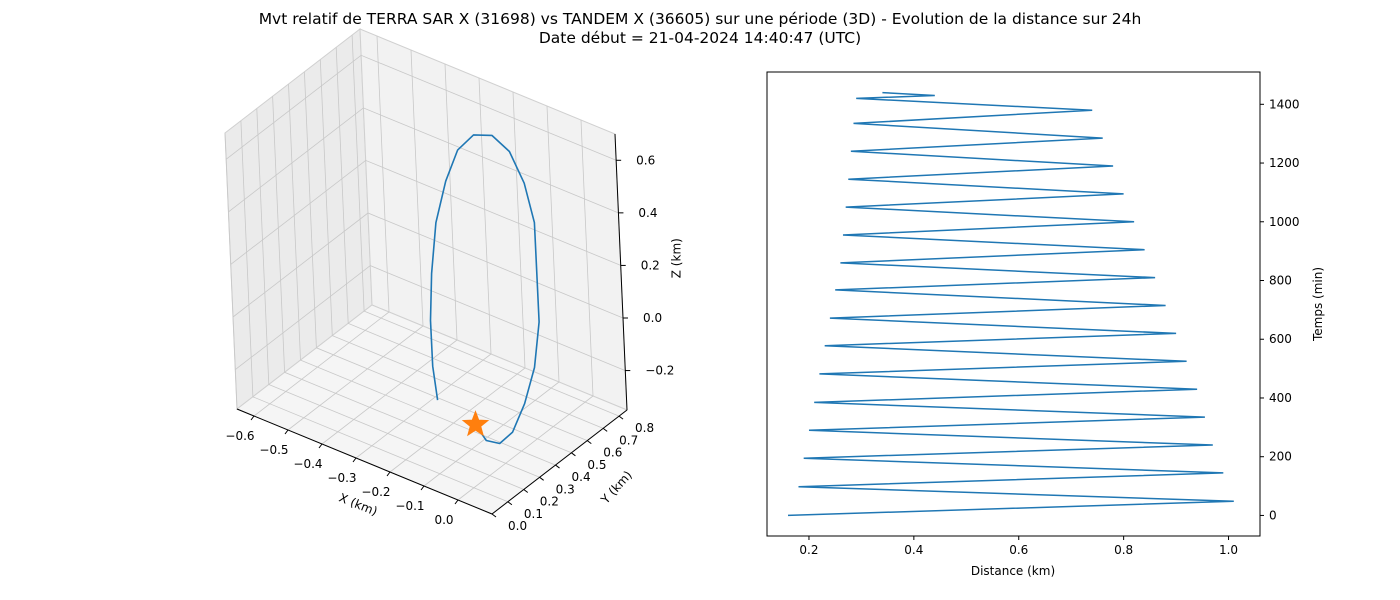  I want to click on x-tick-label: −0.3, so click(341, 478).